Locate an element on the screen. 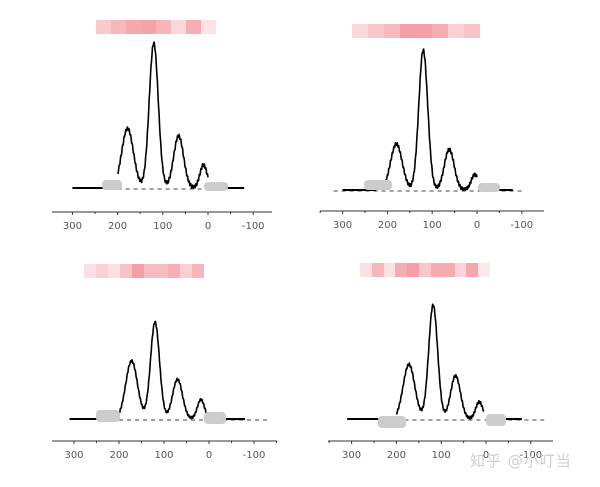  spectrum-panel-2: 300 200 100 0 -100 is located at coordinates (431, 139).